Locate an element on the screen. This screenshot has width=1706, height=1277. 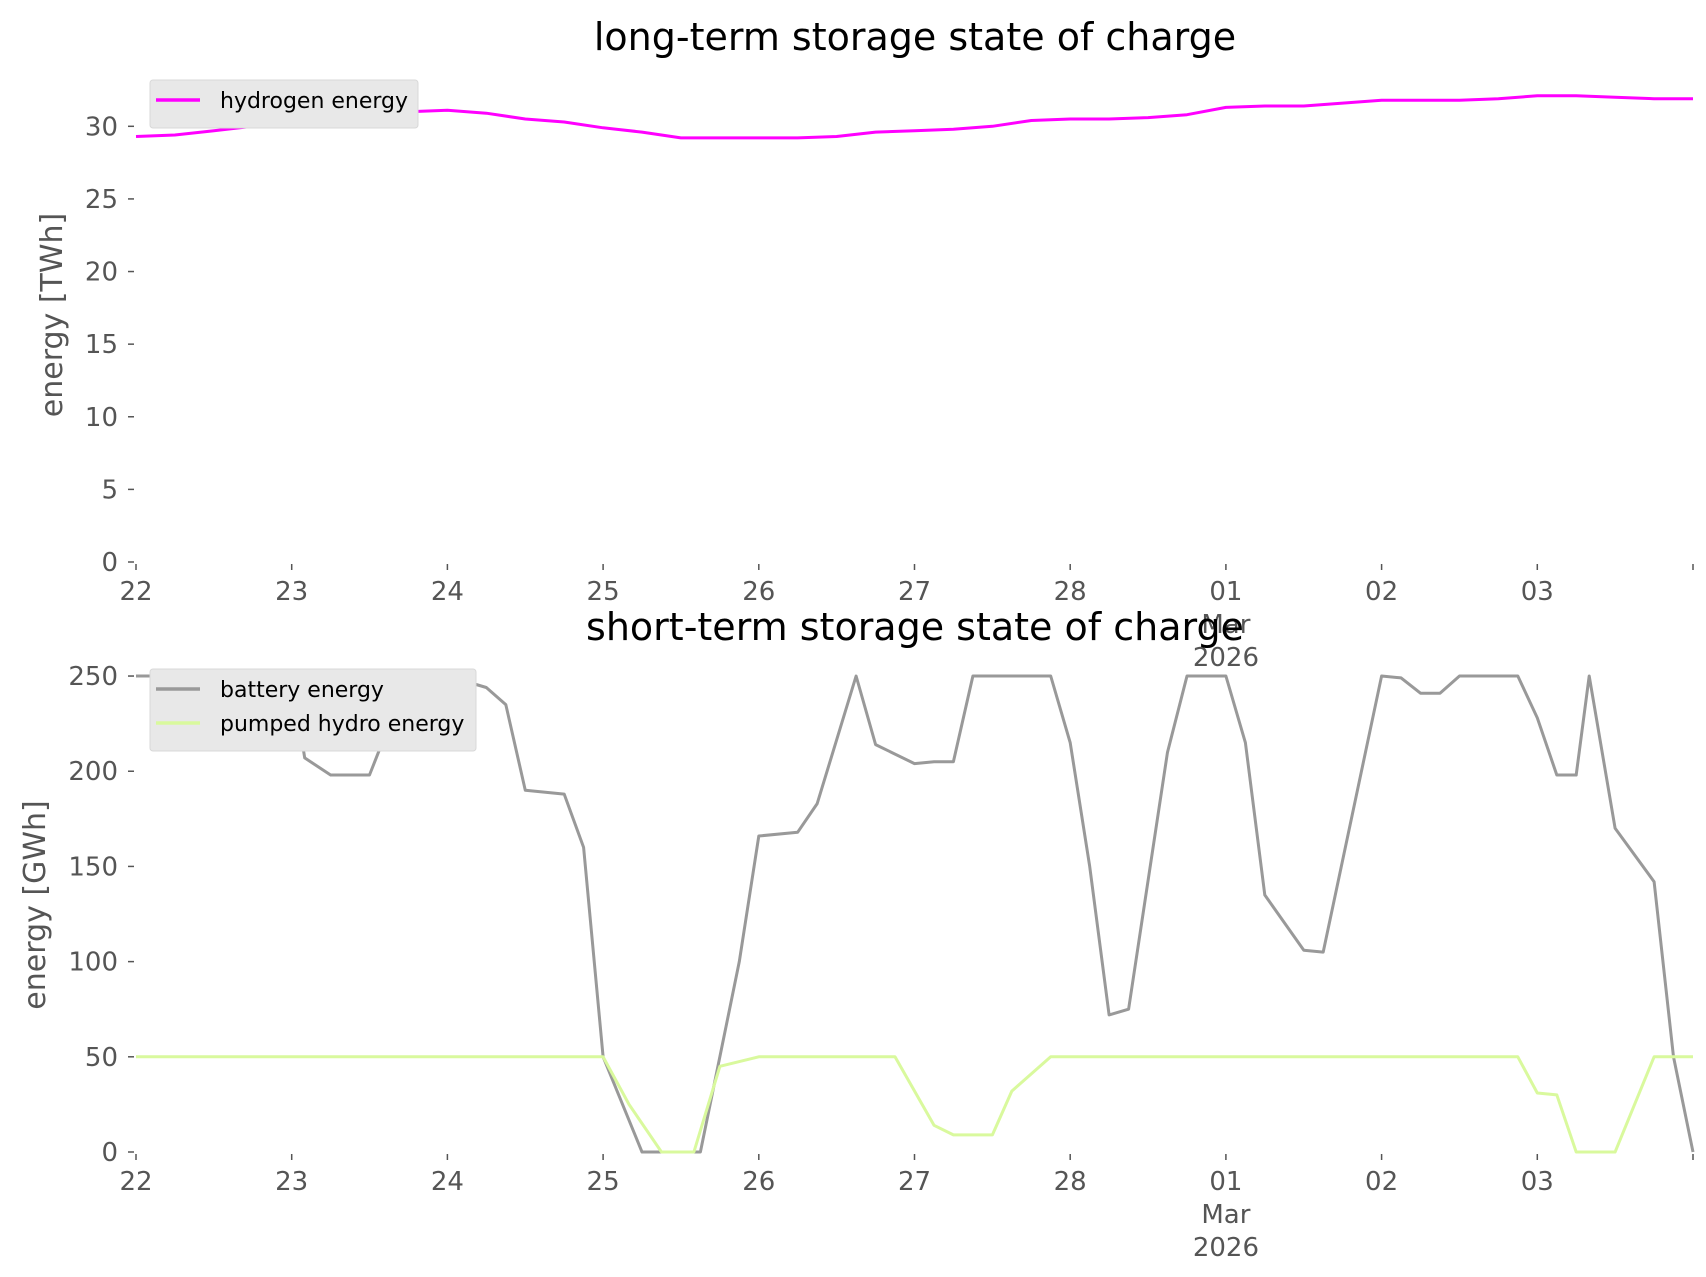
chart-title: short-term storage state of charge is located at coordinates (915, 627).